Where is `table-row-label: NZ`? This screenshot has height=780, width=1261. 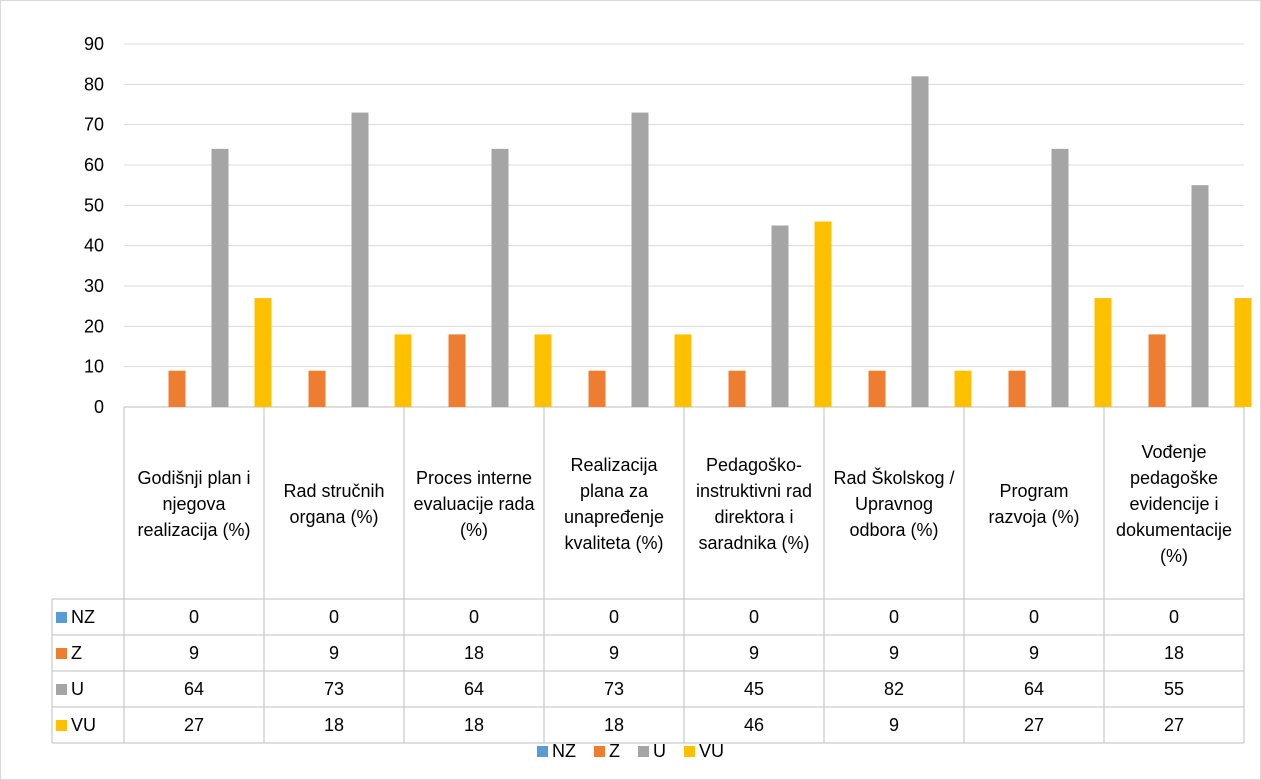
table-row-label: NZ is located at coordinates (89, 617).